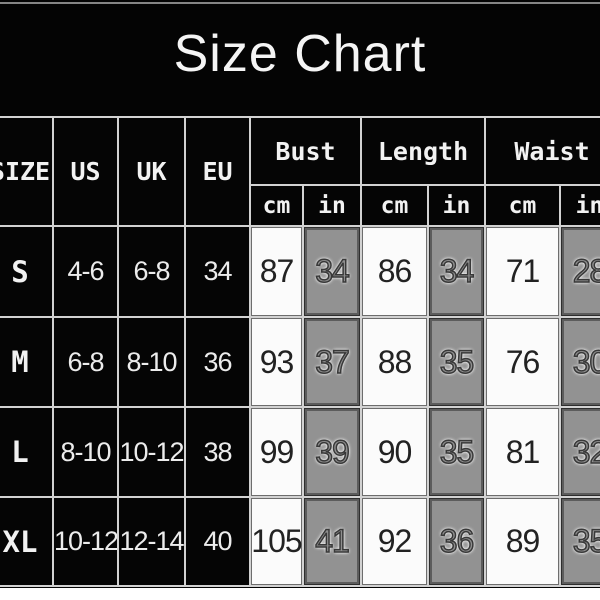  Describe the element at coordinates (300, 54) in the screenshot. I see `page-title: Size Chart` at that location.